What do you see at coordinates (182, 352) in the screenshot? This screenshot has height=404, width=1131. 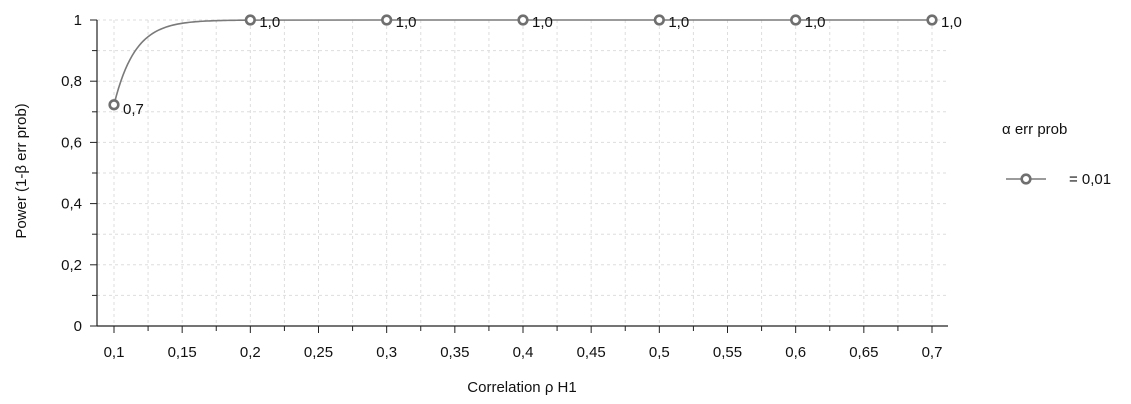 I see `x-tick-label: 0,15` at bounding box center [182, 352].